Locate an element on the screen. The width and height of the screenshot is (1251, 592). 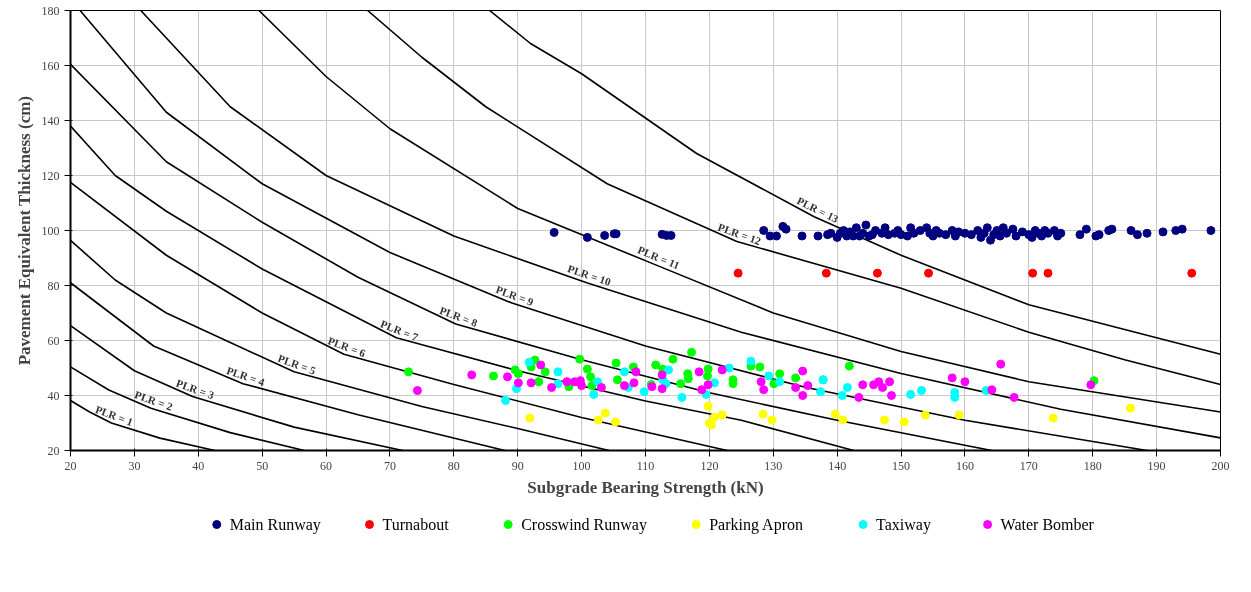
x-tick-label: 170 is located at coordinates (1028, 465).